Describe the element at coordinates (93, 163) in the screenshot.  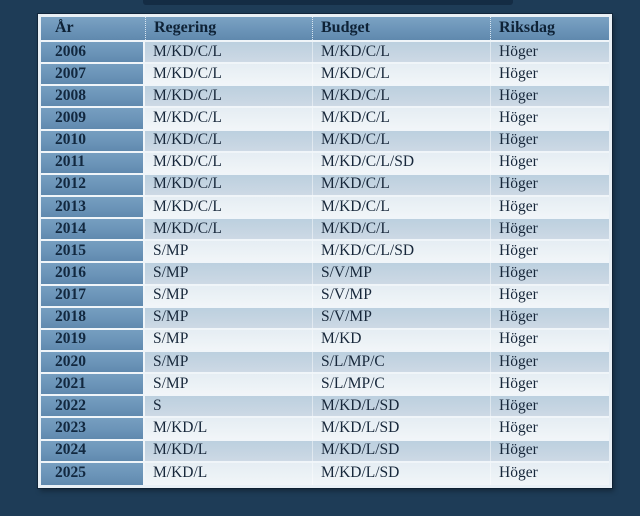
I see `year-cell: 2011` at that location.